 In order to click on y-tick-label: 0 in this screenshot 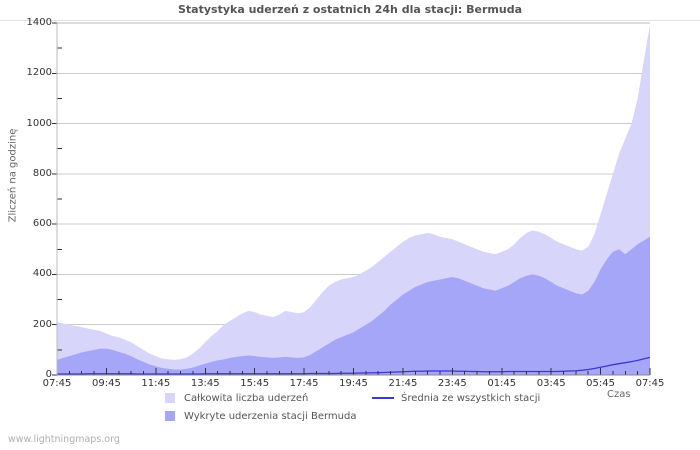, I will do `click(48, 374)`.